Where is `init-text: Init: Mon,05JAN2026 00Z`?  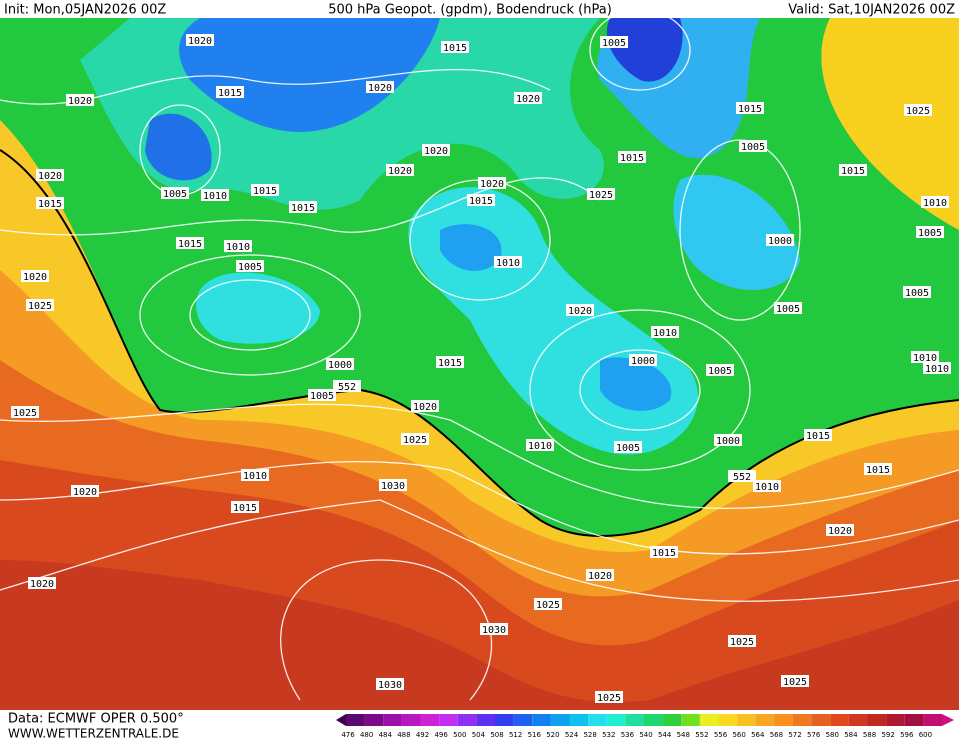 init-text: Init: Mon,05JAN2026 00Z is located at coordinates (85, 10).